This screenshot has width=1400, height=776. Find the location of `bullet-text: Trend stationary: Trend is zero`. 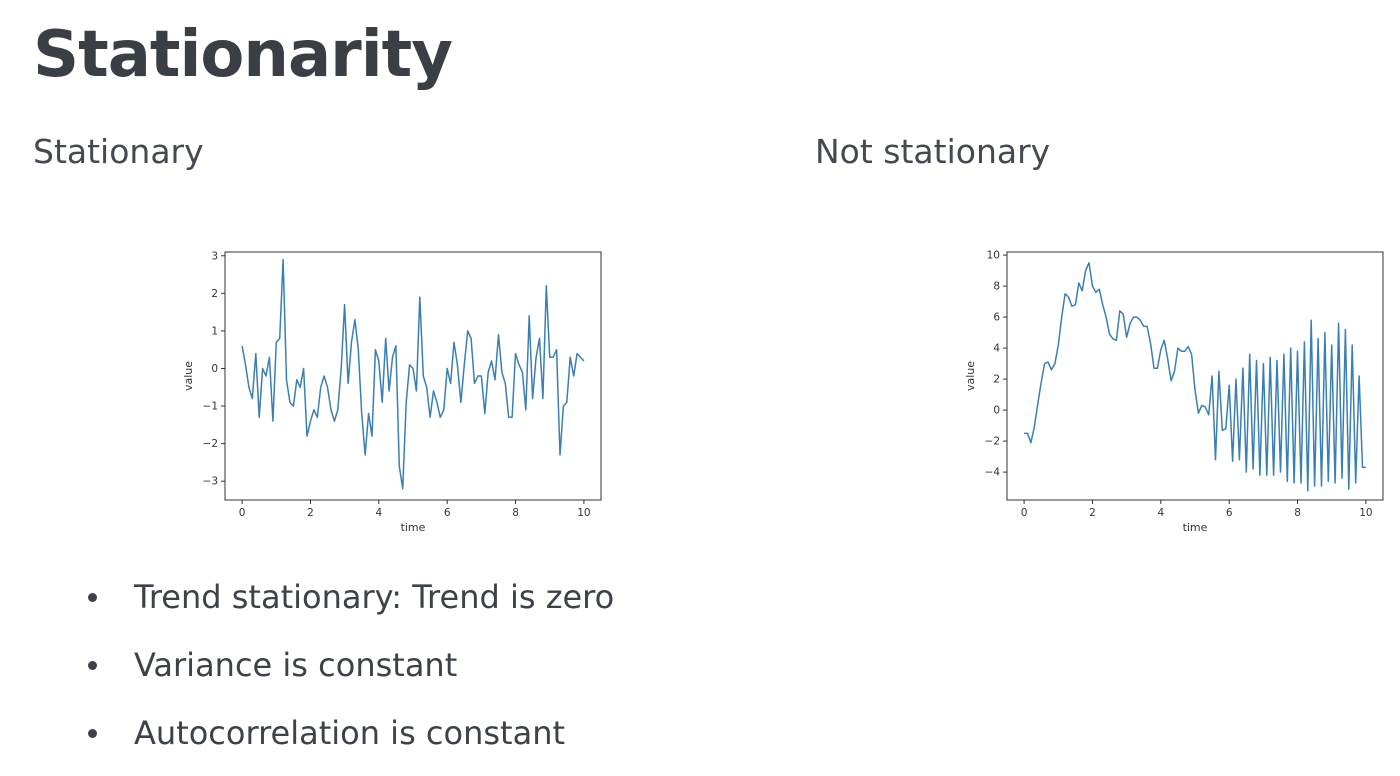

bullet-text: Trend stationary: Trend is zero is located at coordinates (374, 597).